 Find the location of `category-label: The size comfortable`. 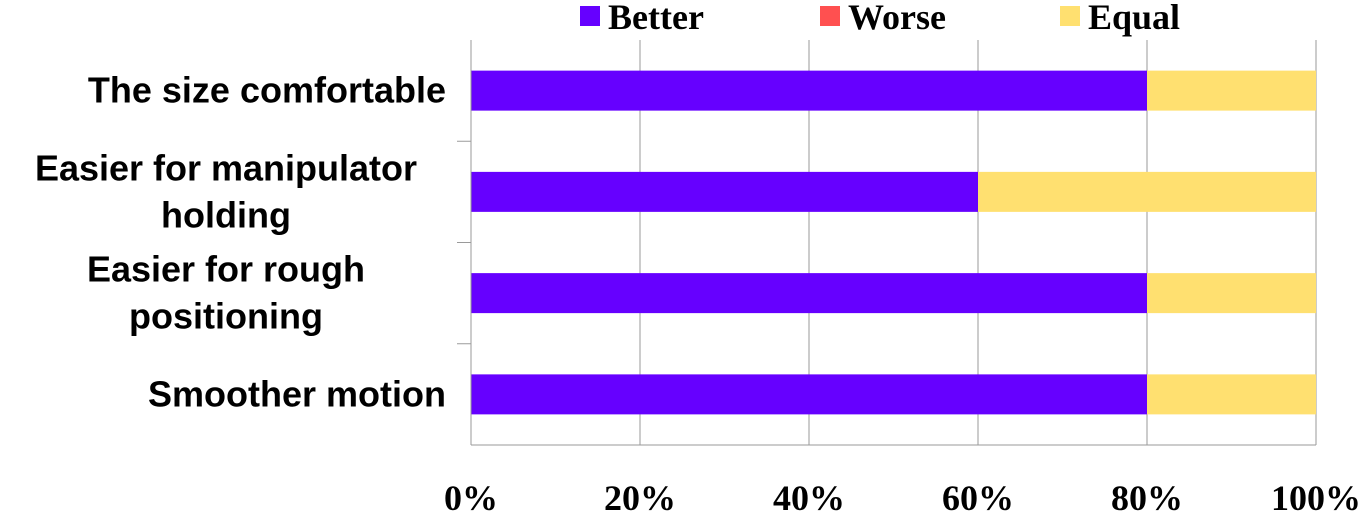

category-label: The size comfortable is located at coordinates (267, 90).